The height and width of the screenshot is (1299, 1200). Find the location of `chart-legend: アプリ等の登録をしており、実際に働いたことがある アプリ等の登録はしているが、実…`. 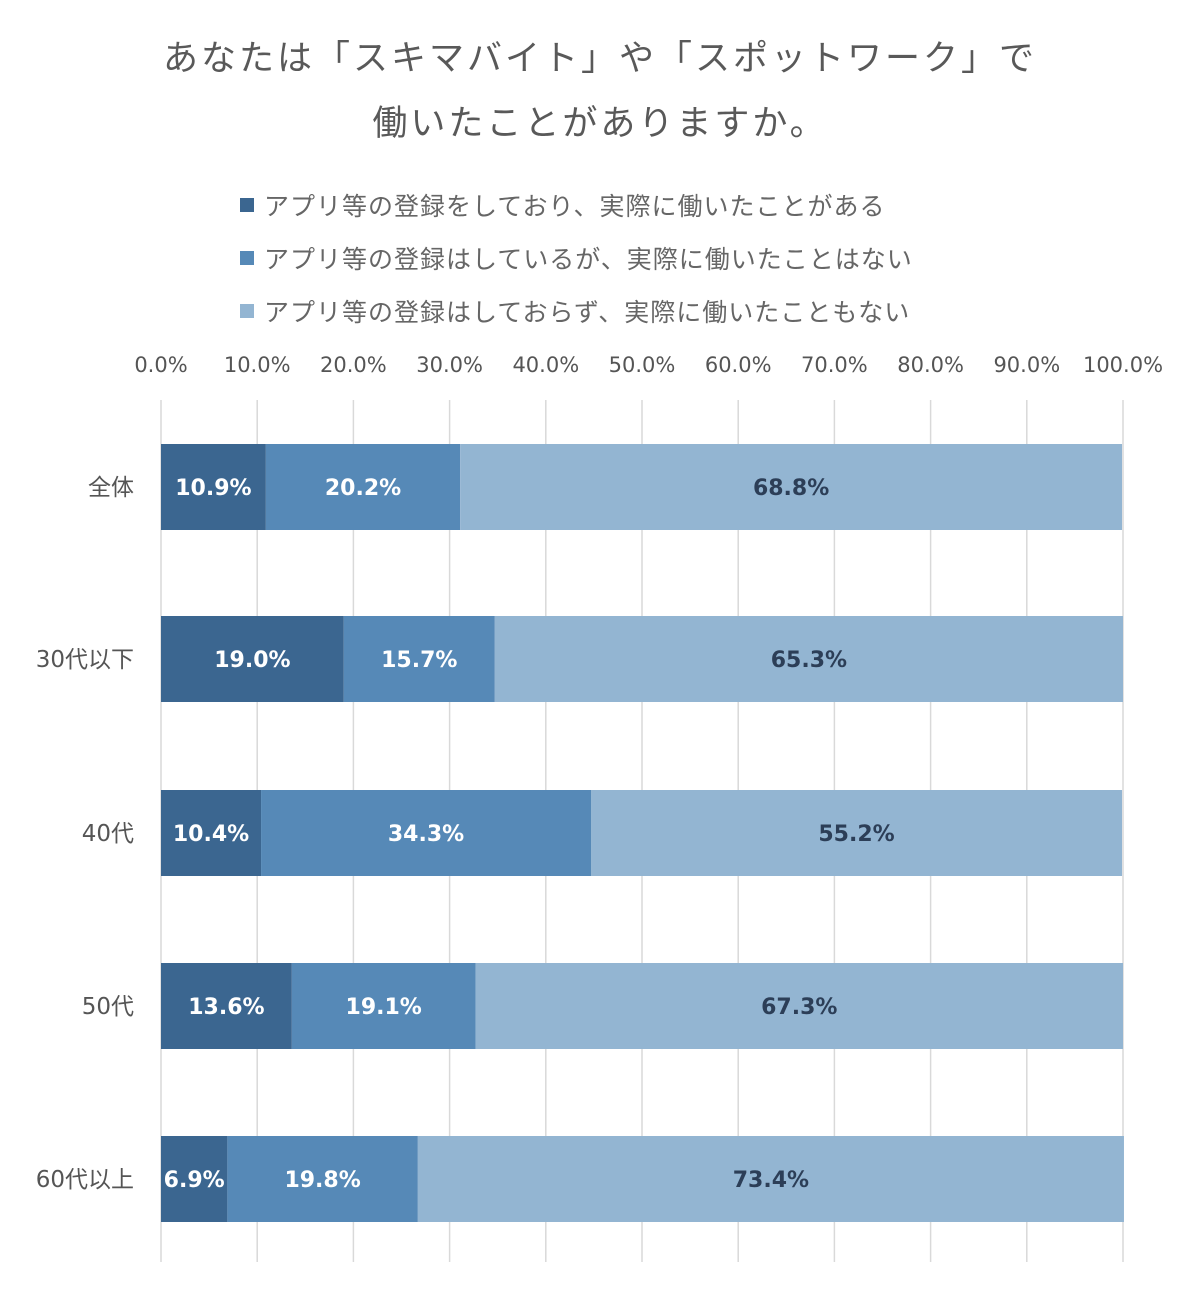

chart-legend: アプリ等の登録をしており、実際に働いたことがある アプリ等の登録はしているが、実… is located at coordinates (576, 257).